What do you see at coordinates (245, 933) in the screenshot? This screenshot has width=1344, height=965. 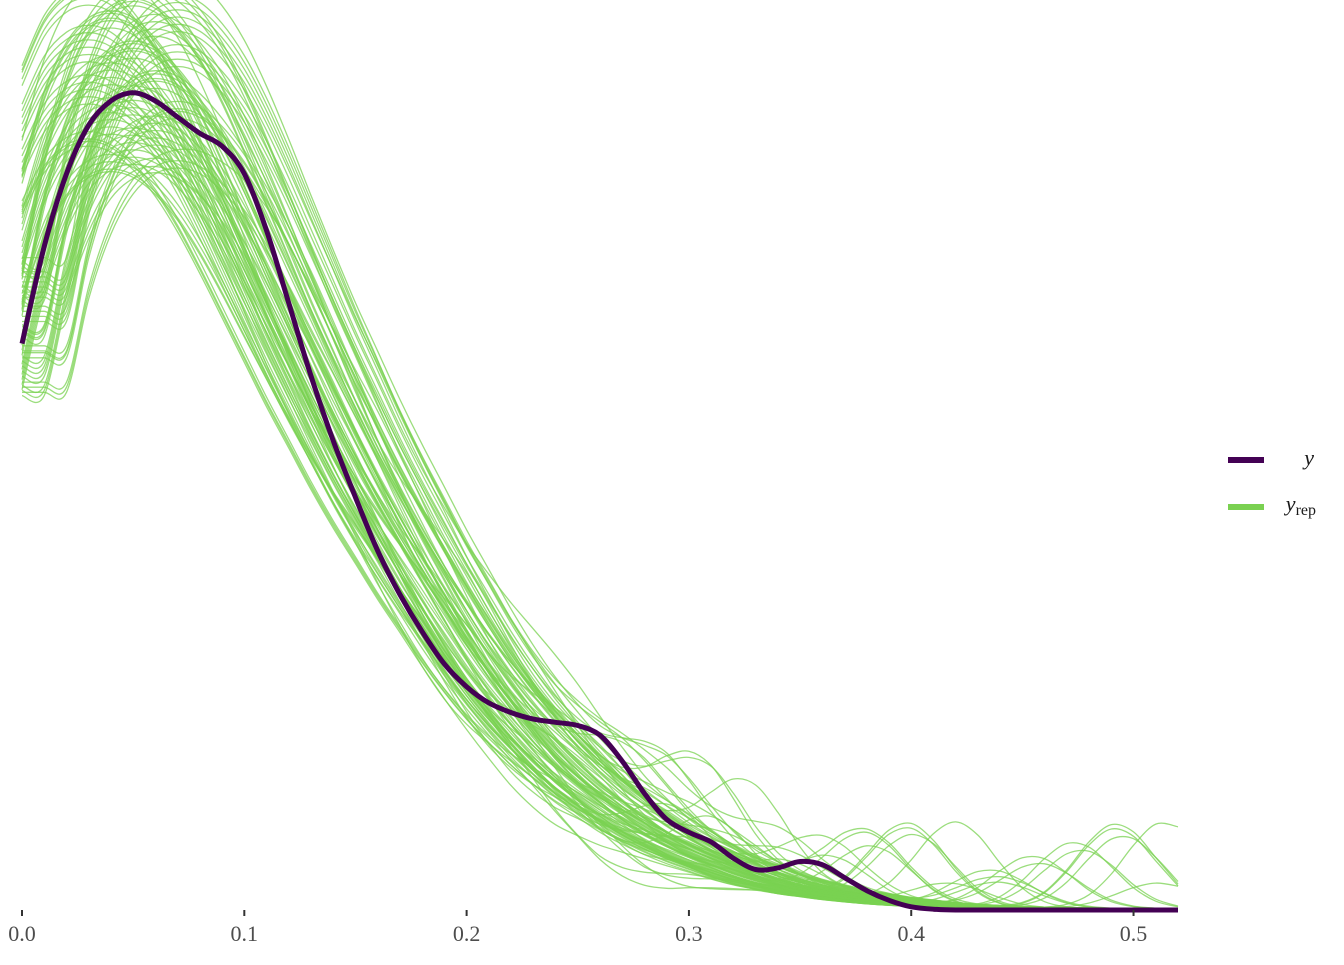 I see `x-tick-label: 0.1` at bounding box center [245, 933].